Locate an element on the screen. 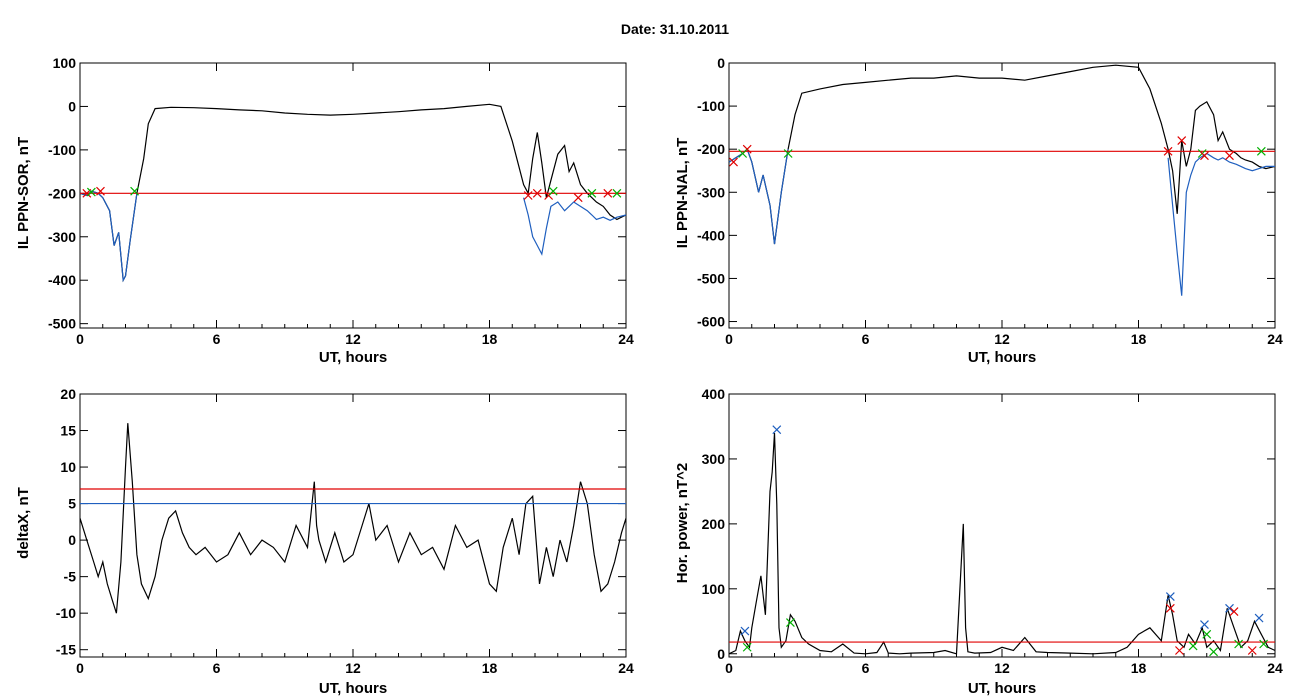  x-tick-label-deltax: 12 is located at coordinates (353, 668).